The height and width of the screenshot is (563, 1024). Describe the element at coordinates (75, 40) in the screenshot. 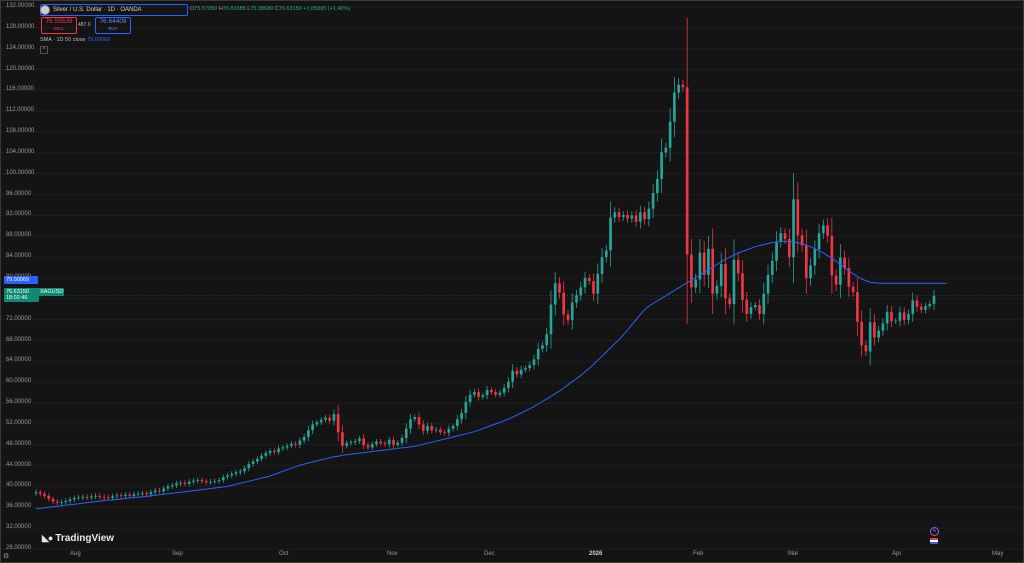

I see `sma-indicator-legend: SMA · 1D 50 close 79.00069` at that location.